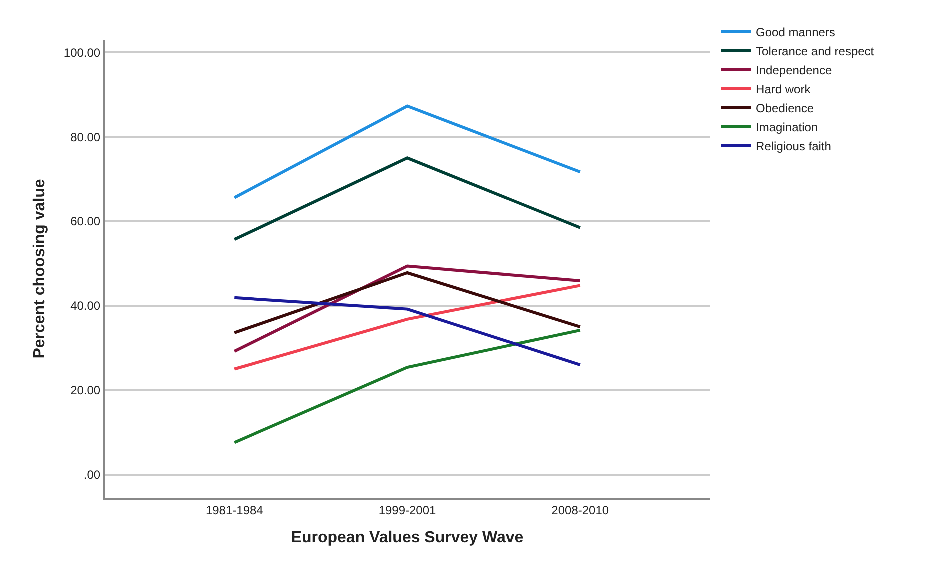 This screenshot has height=573, width=940. I want to click on legend-label: Religious faith, so click(794, 146).